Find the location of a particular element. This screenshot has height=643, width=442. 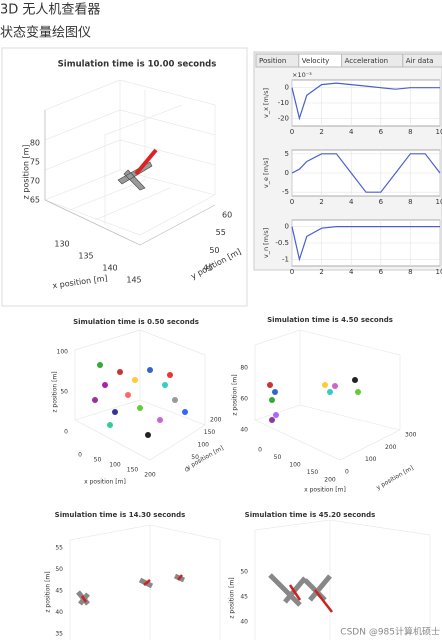

tab is located at coordinates (422, 60).